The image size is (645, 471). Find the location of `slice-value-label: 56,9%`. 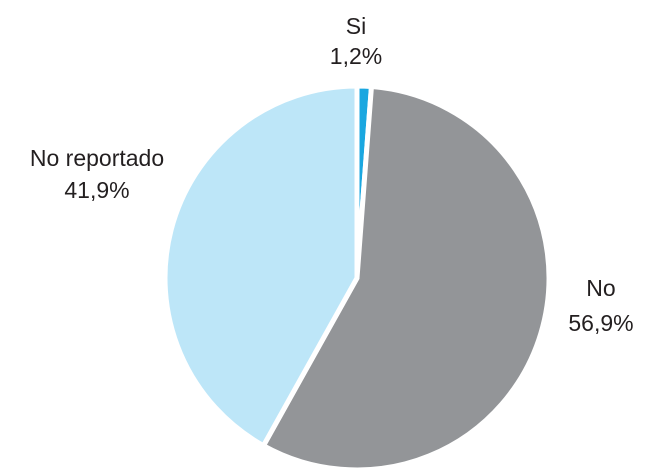

slice-value-label: 56,9% is located at coordinates (600, 323).